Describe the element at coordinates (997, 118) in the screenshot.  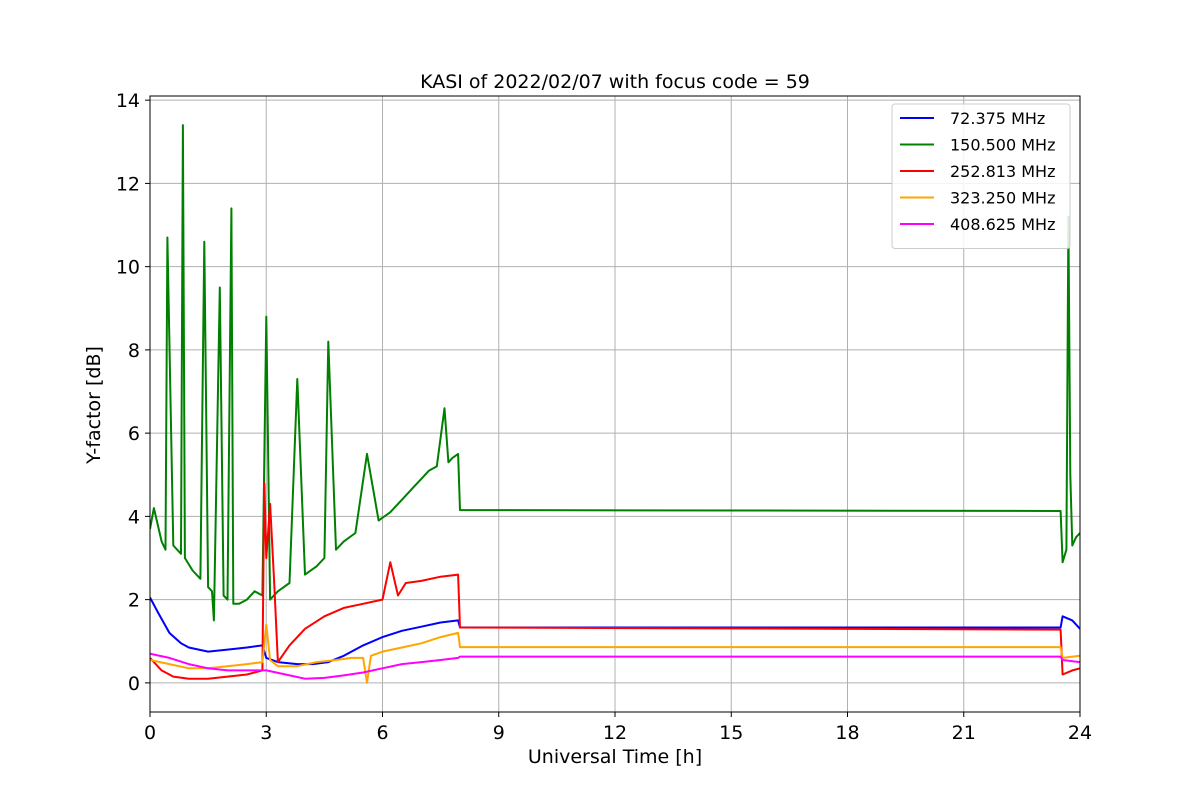
I see `legend-label: 72.375 MHz` at that location.